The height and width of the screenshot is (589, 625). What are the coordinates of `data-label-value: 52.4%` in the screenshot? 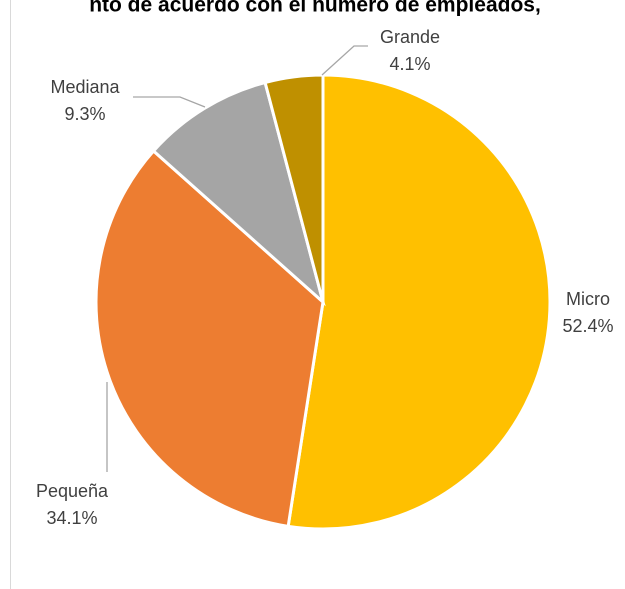 It's located at (587, 326).